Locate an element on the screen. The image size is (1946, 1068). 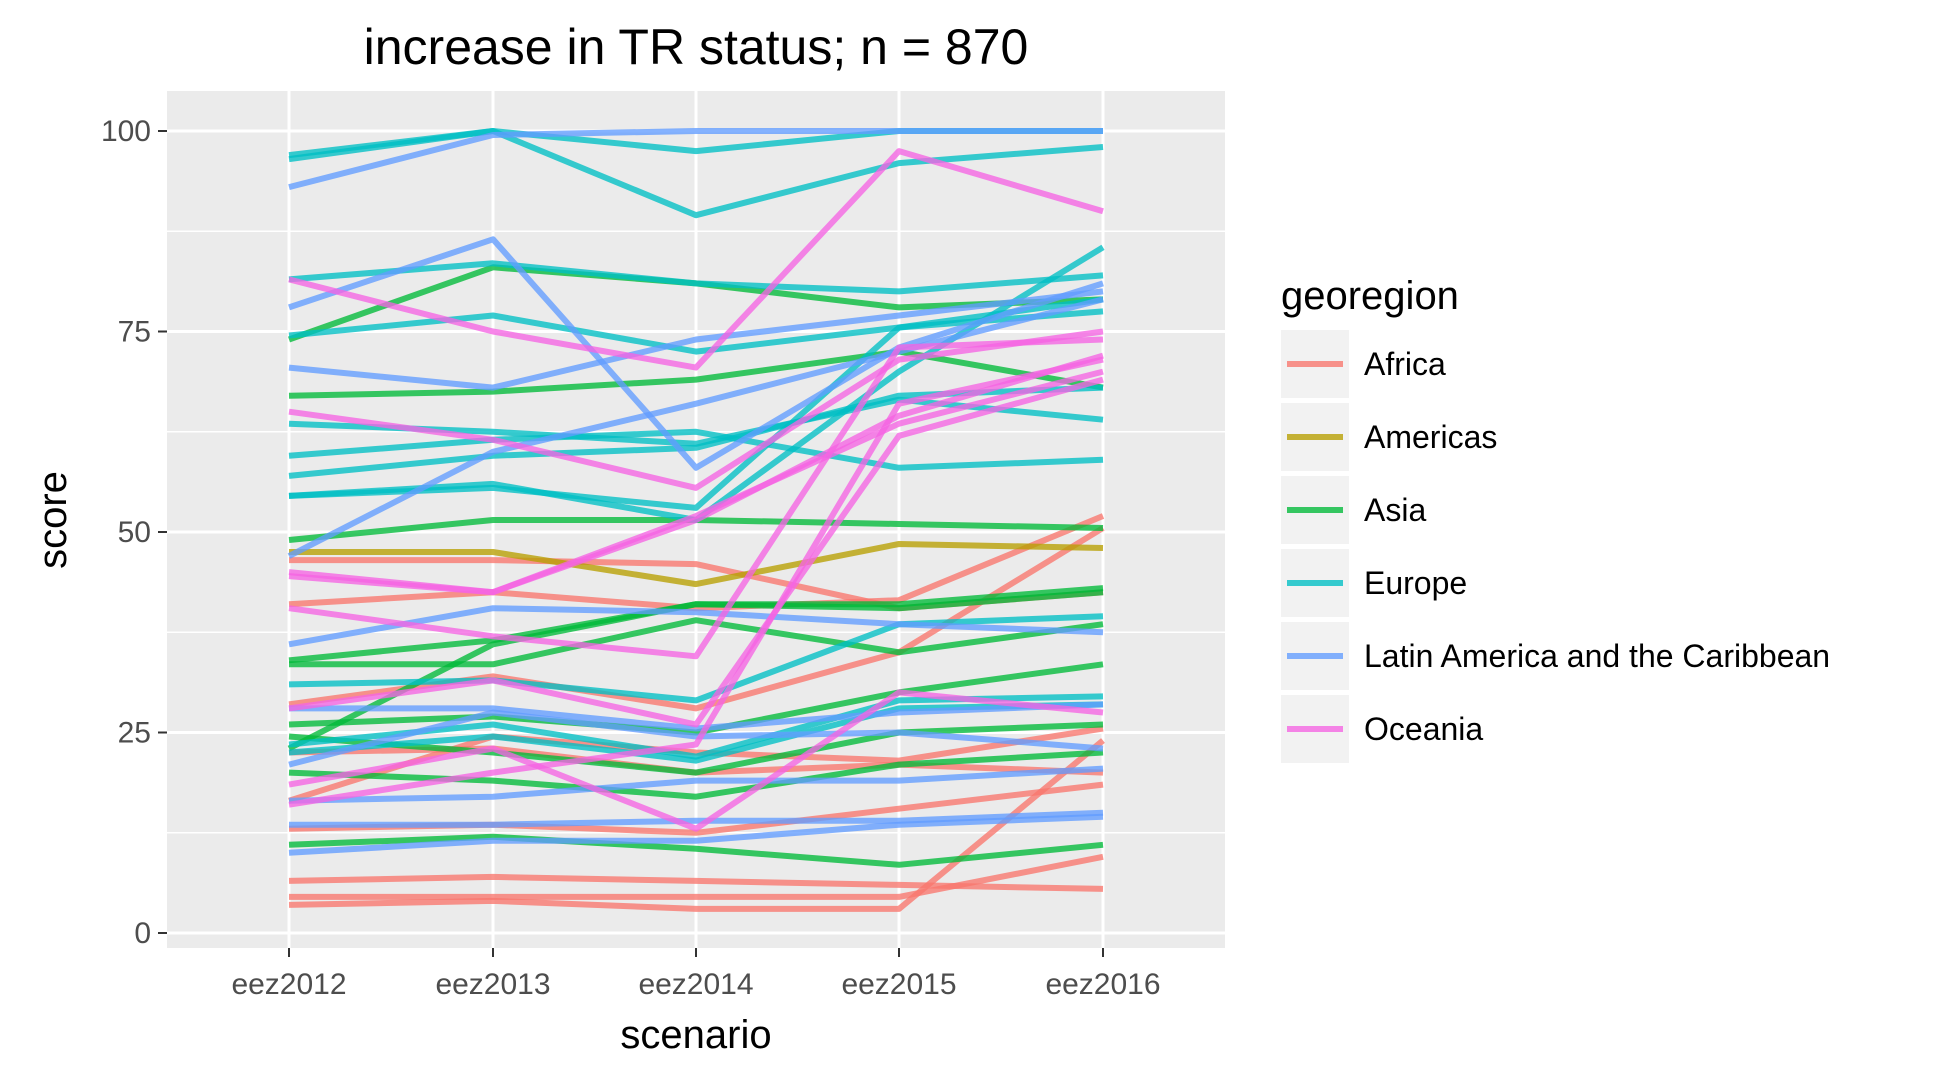
x-axis: eez2012 eez2013 eez2014 eez2015 eez2016 is located at coordinates (696, 974).